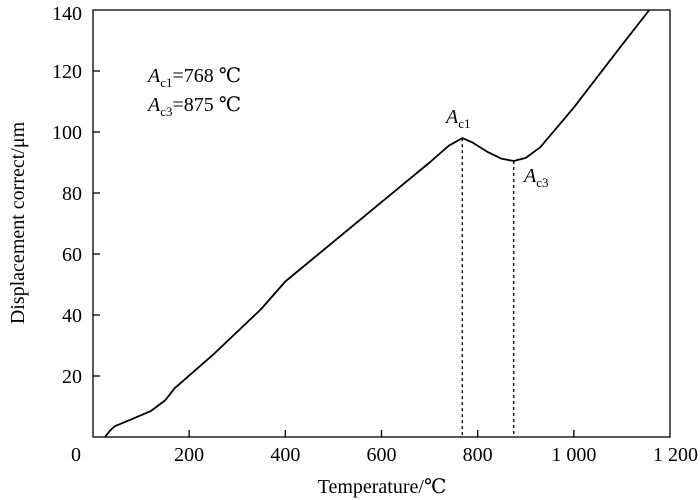  I want to click on x-tick-label: 800, so click(478, 455).